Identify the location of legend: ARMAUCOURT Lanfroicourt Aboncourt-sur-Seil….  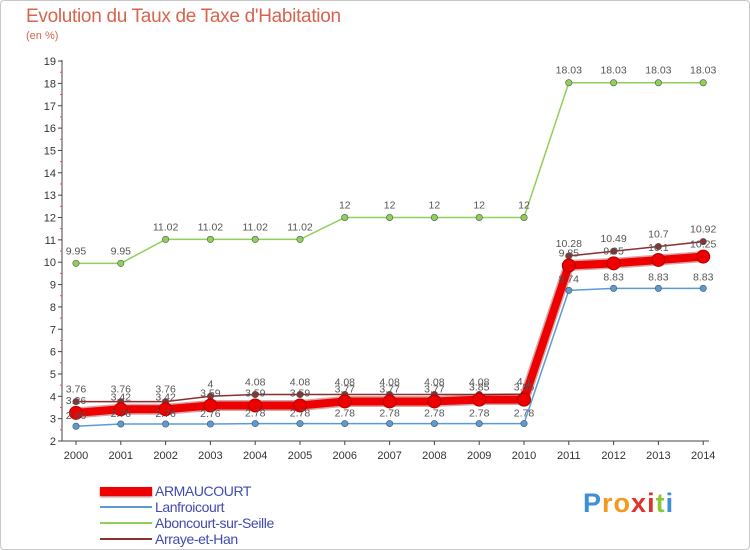
(187, 515).